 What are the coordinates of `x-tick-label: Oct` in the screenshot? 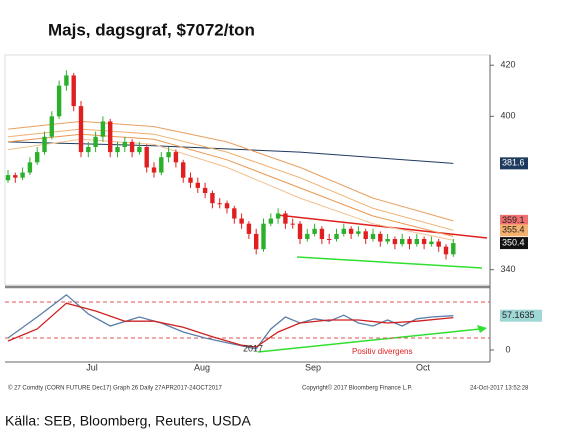 It's located at (423, 367).